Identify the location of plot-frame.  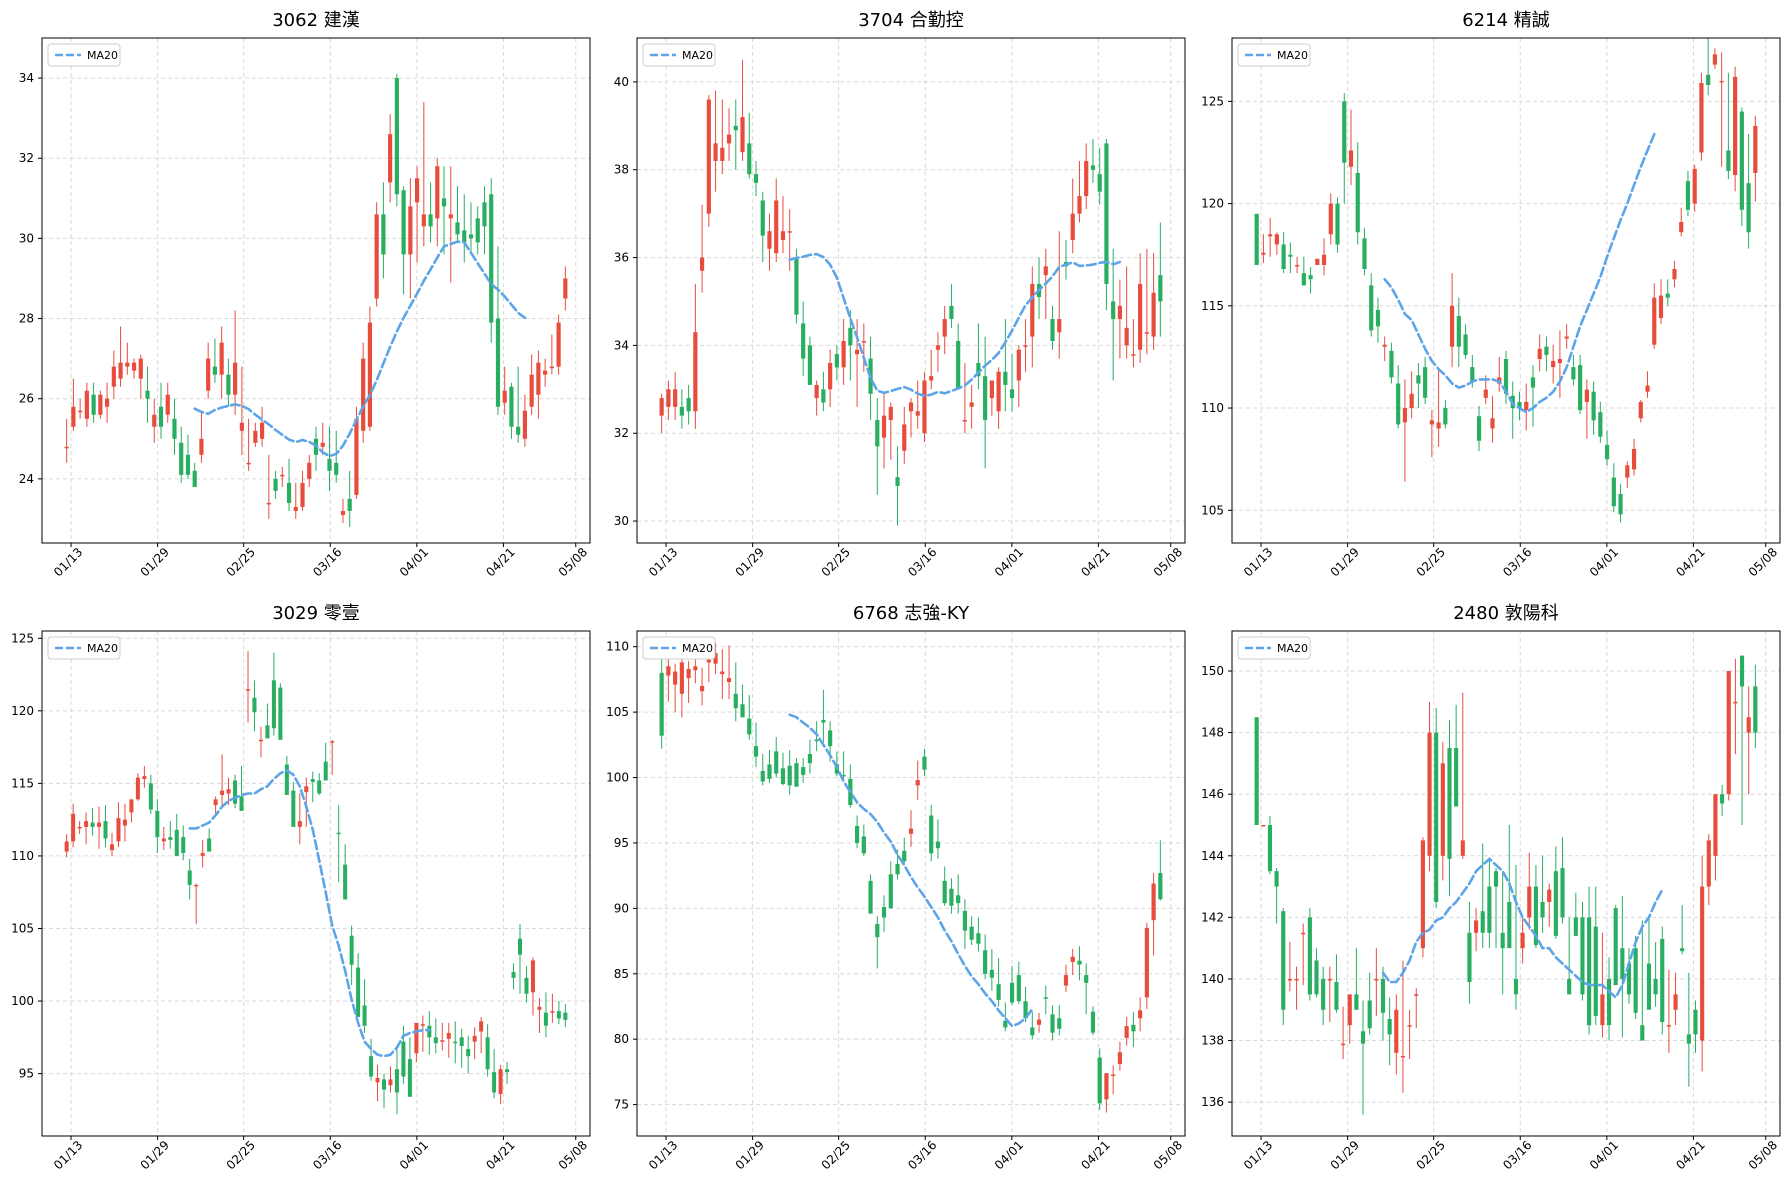
(316, 883).